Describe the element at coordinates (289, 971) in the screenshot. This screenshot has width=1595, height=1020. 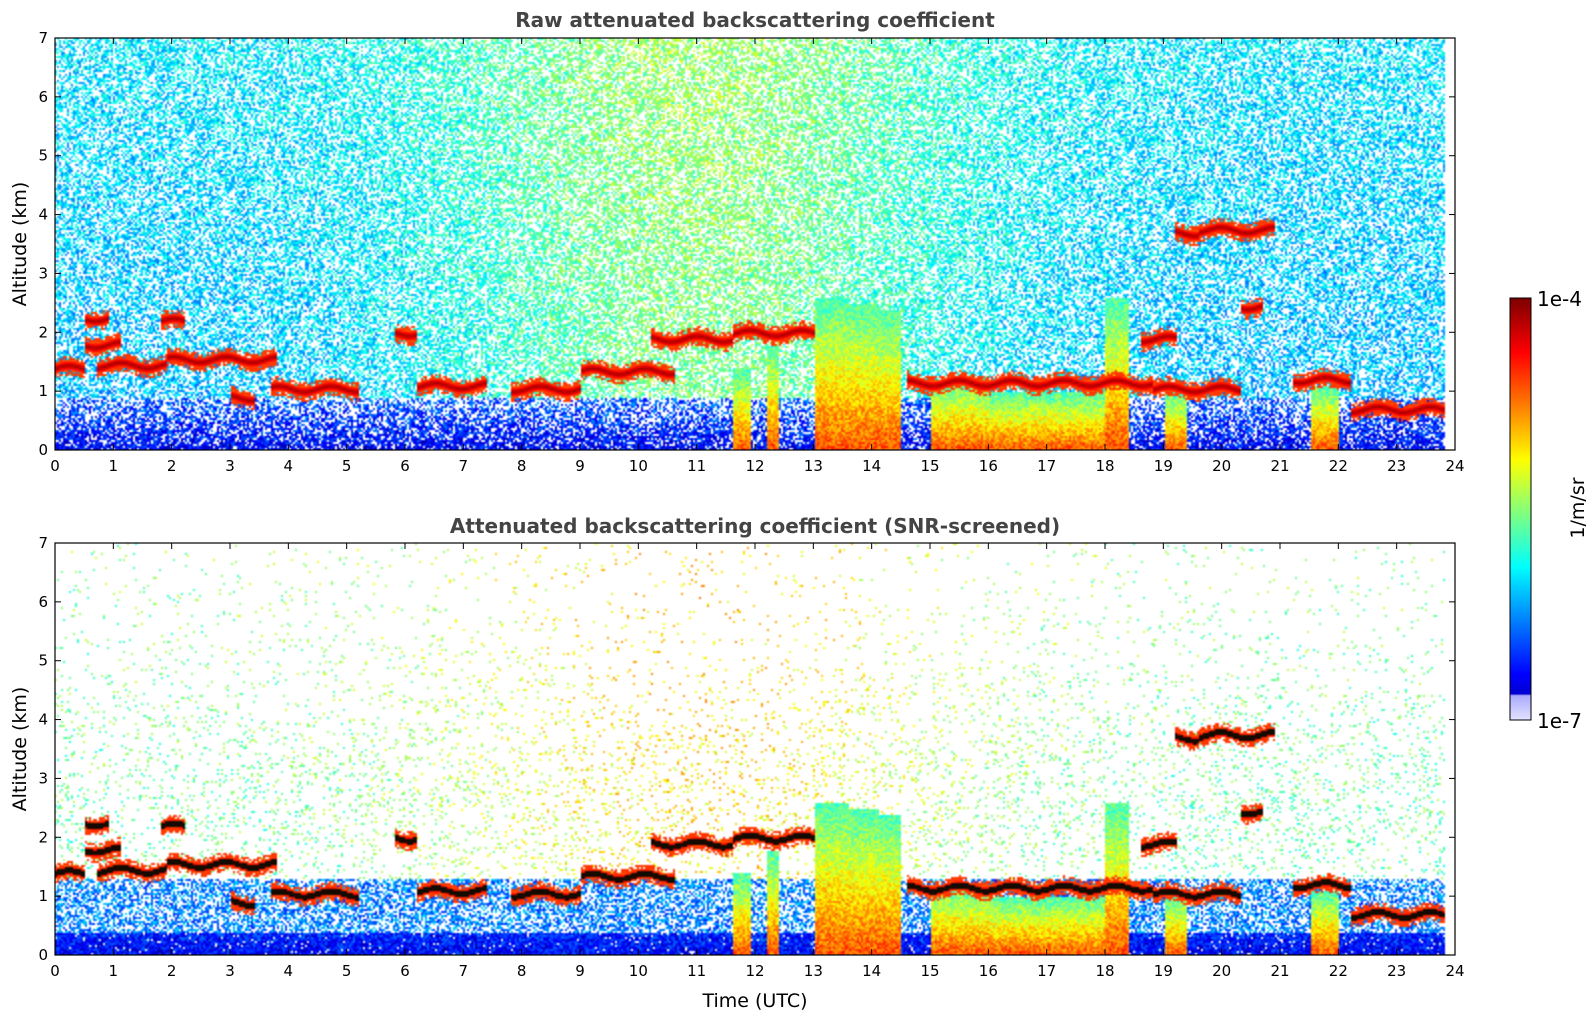
I see `screened-x-tick-label: 4` at that location.